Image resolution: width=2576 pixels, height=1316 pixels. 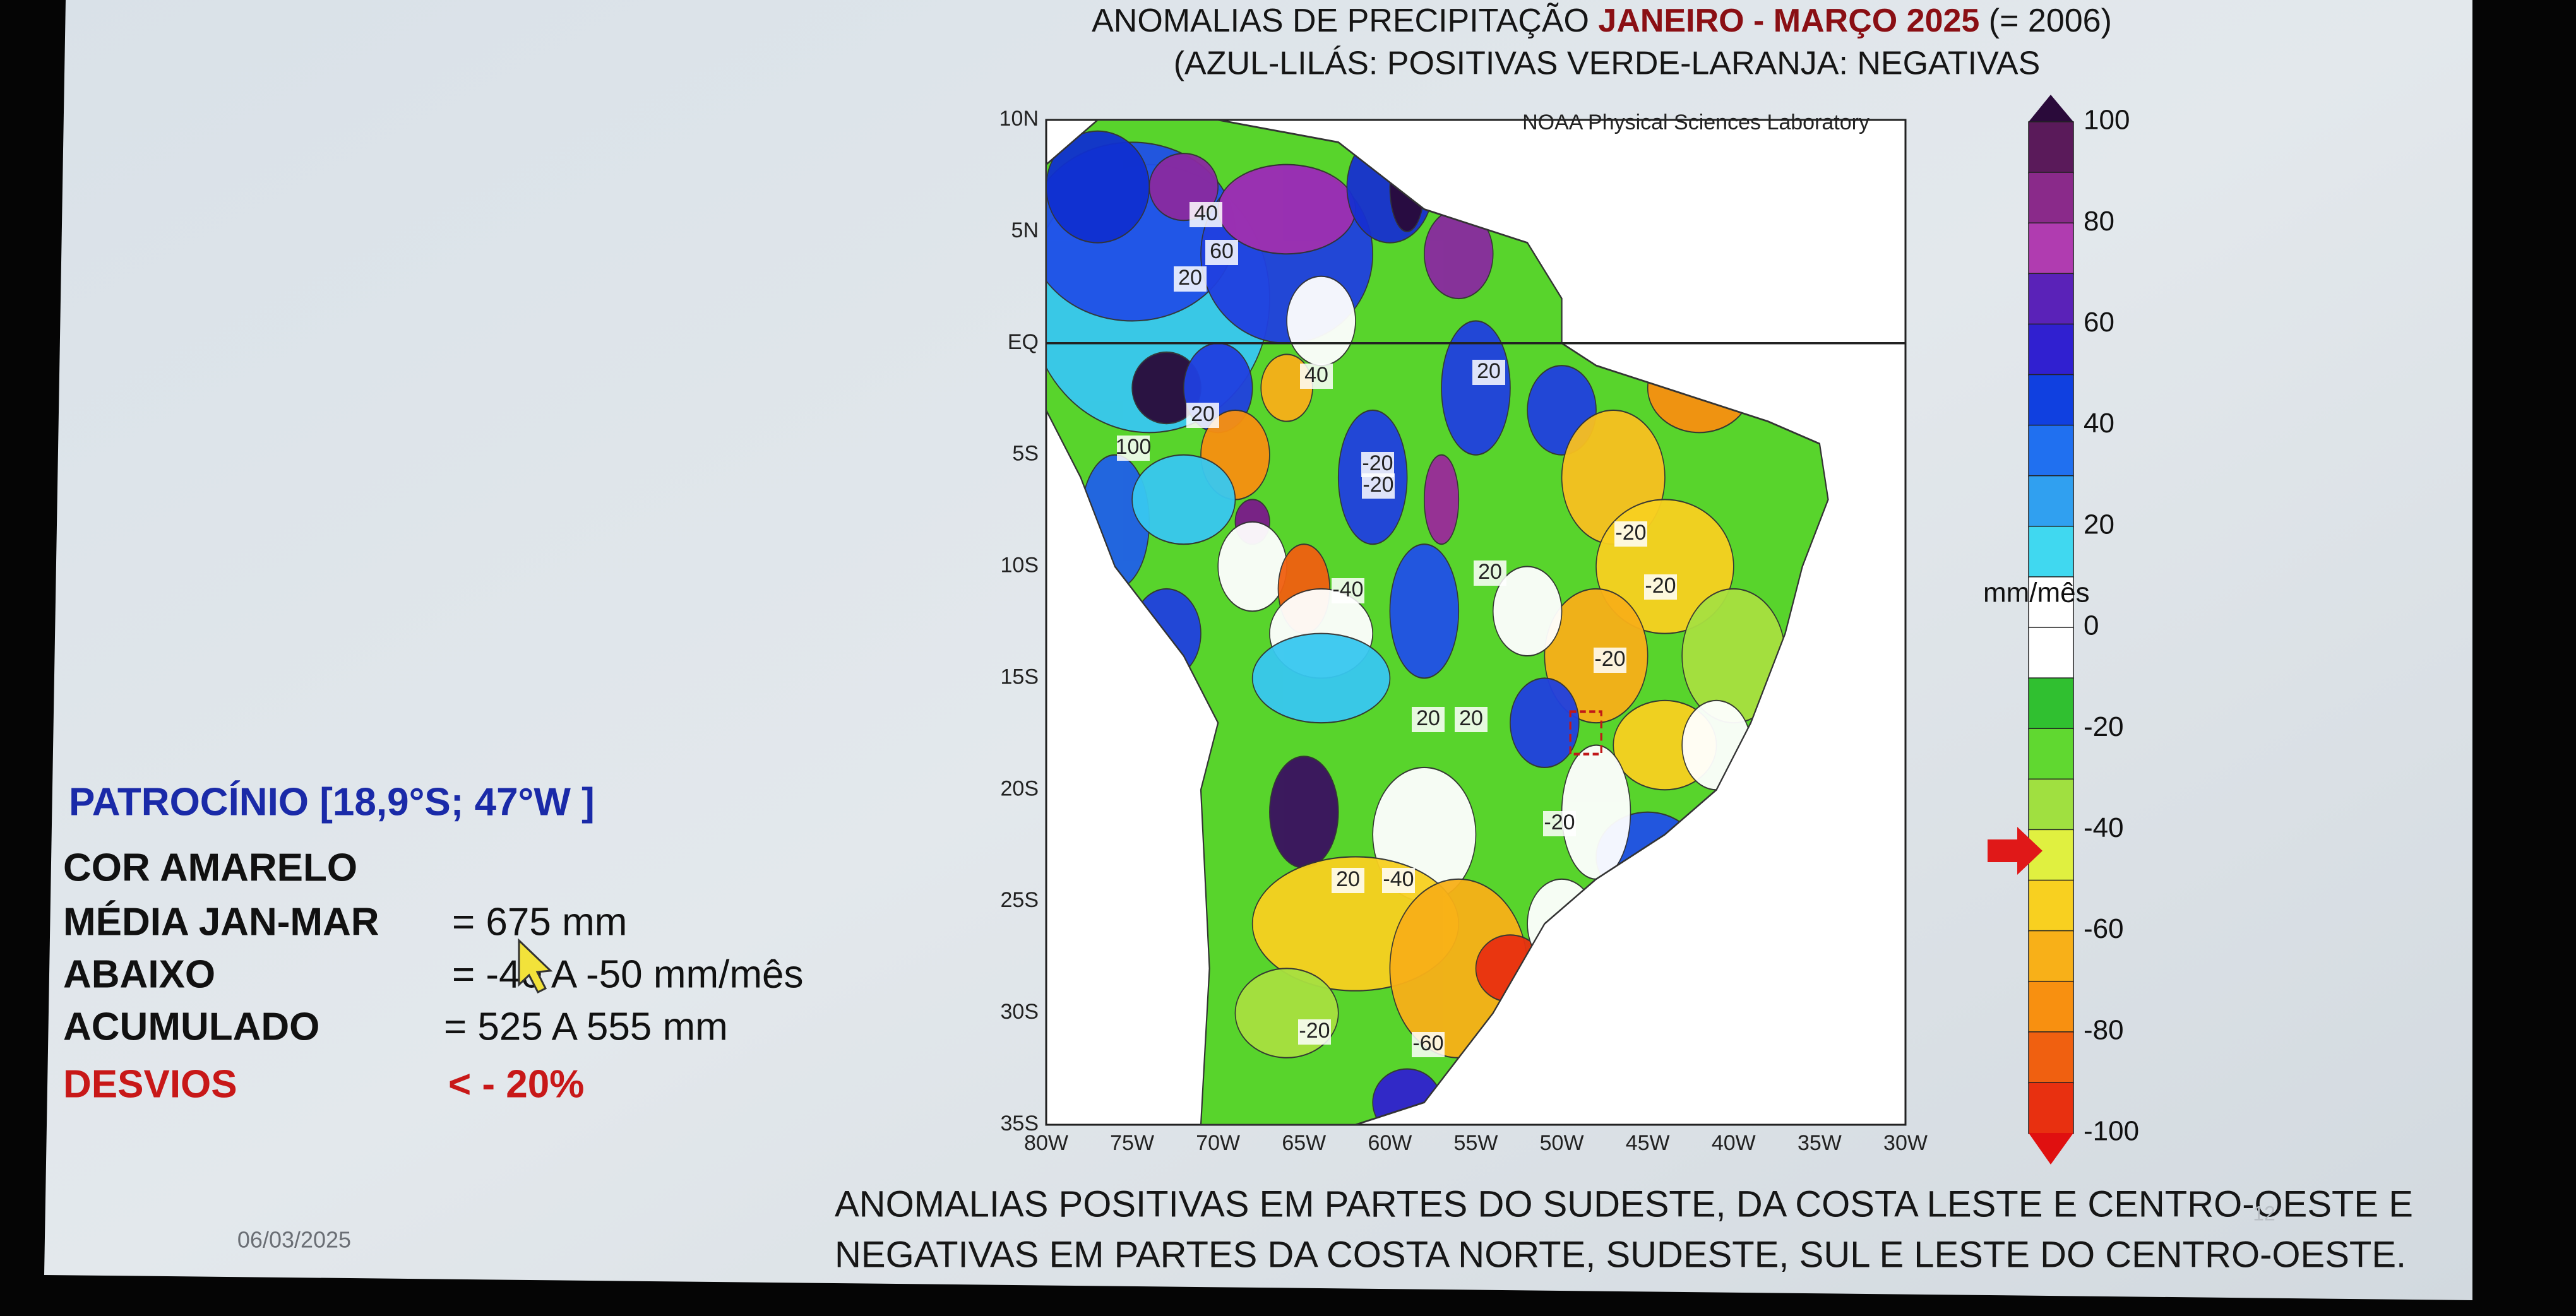 I want to click on info-label: ABAIXO, so click(x=139, y=974).